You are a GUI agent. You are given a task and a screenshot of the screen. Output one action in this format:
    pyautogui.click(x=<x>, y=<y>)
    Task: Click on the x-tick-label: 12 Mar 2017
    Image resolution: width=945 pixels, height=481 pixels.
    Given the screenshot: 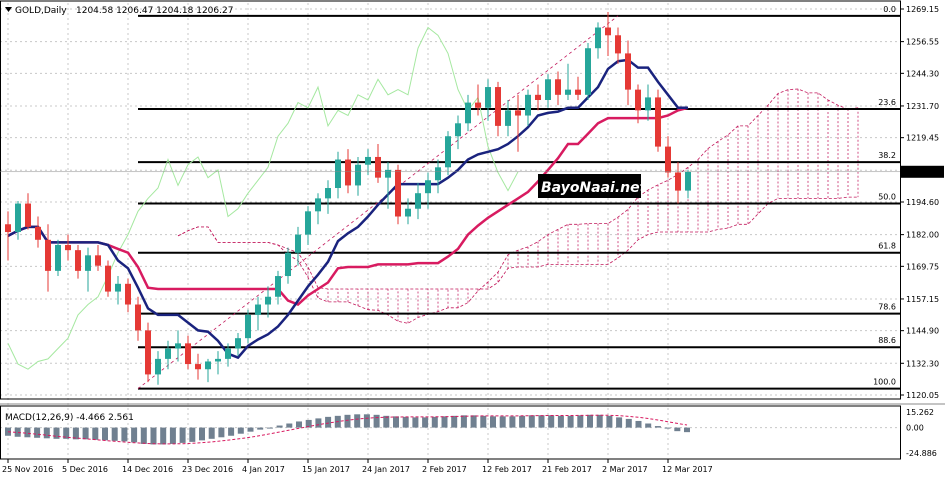 What is the action you would take?
    pyautogui.click(x=687, y=469)
    